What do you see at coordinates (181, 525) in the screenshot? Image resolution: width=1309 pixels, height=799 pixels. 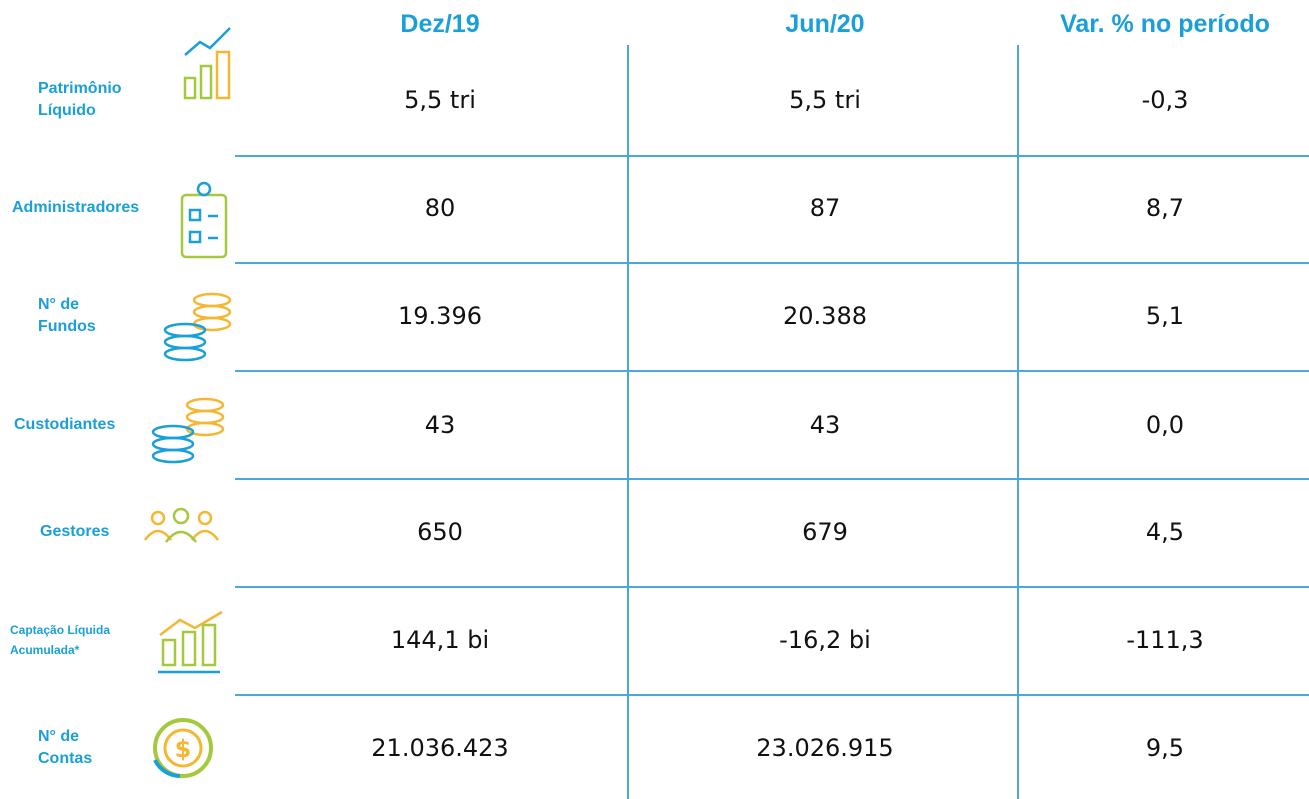 I see `people-icon` at bounding box center [181, 525].